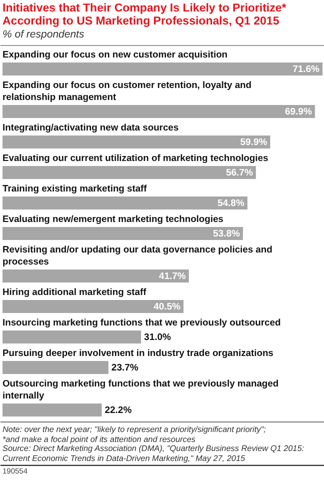 Image resolution: width=324 pixels, height=500 pixels. Describe the element at coordinates (226, 234) in the screenshot. I see `data-label: 53.8%` at that location.